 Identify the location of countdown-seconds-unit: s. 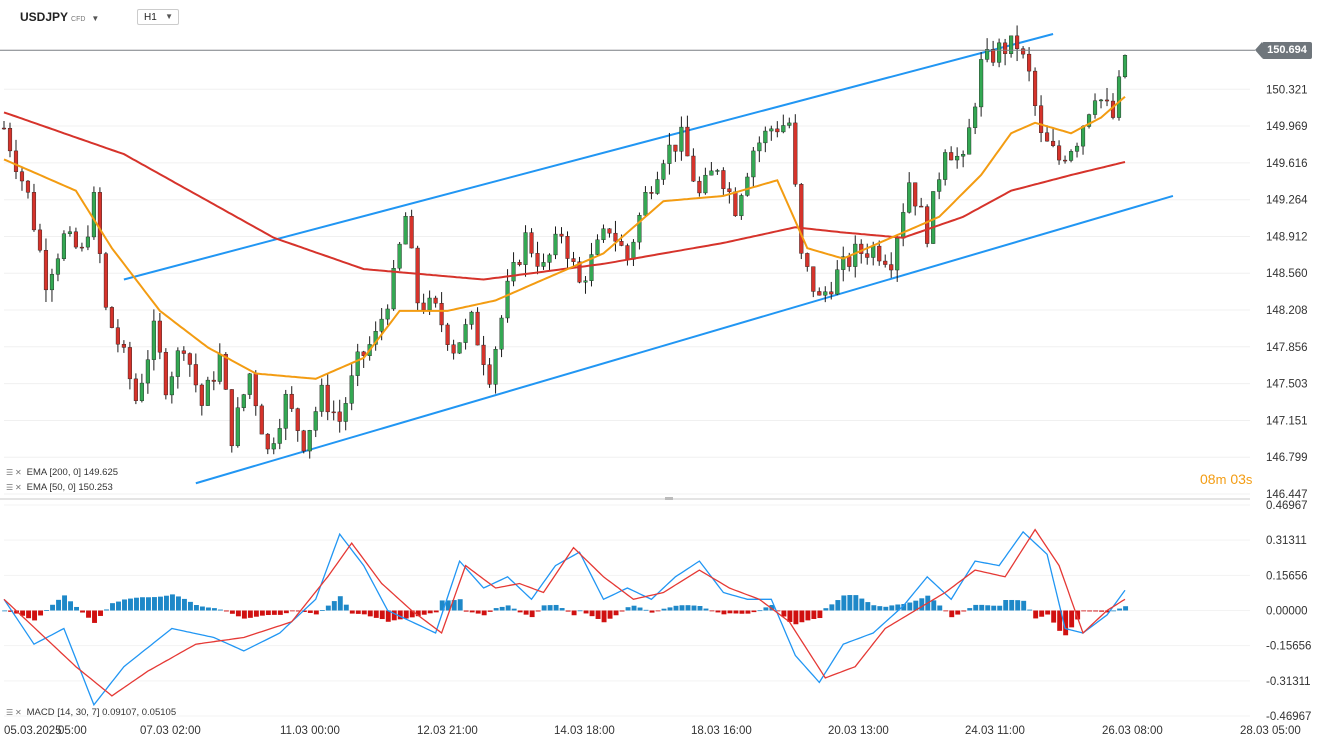
(1249, 479).